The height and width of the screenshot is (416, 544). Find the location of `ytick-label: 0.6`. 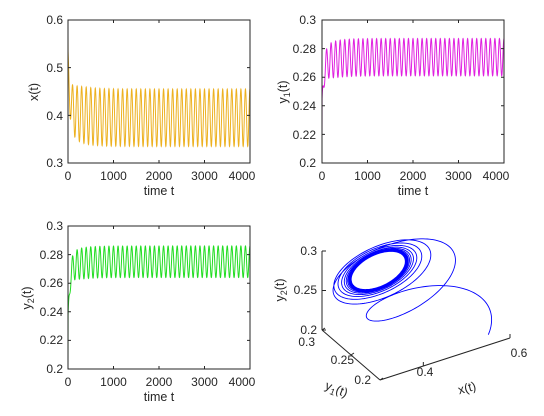

ytick-label: 0.6 is located at coordinates (54, 20).